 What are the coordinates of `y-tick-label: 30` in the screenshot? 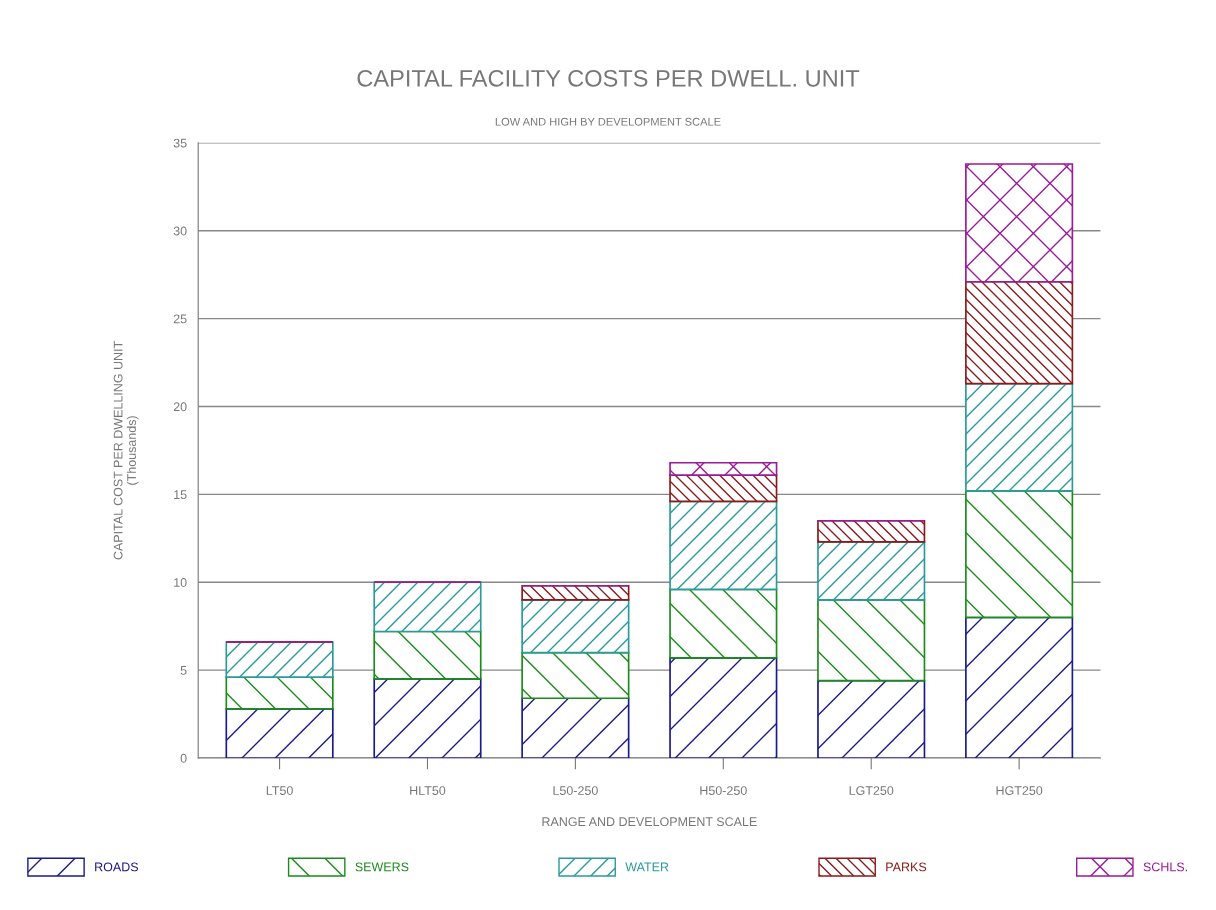 It's located at (180, 231).